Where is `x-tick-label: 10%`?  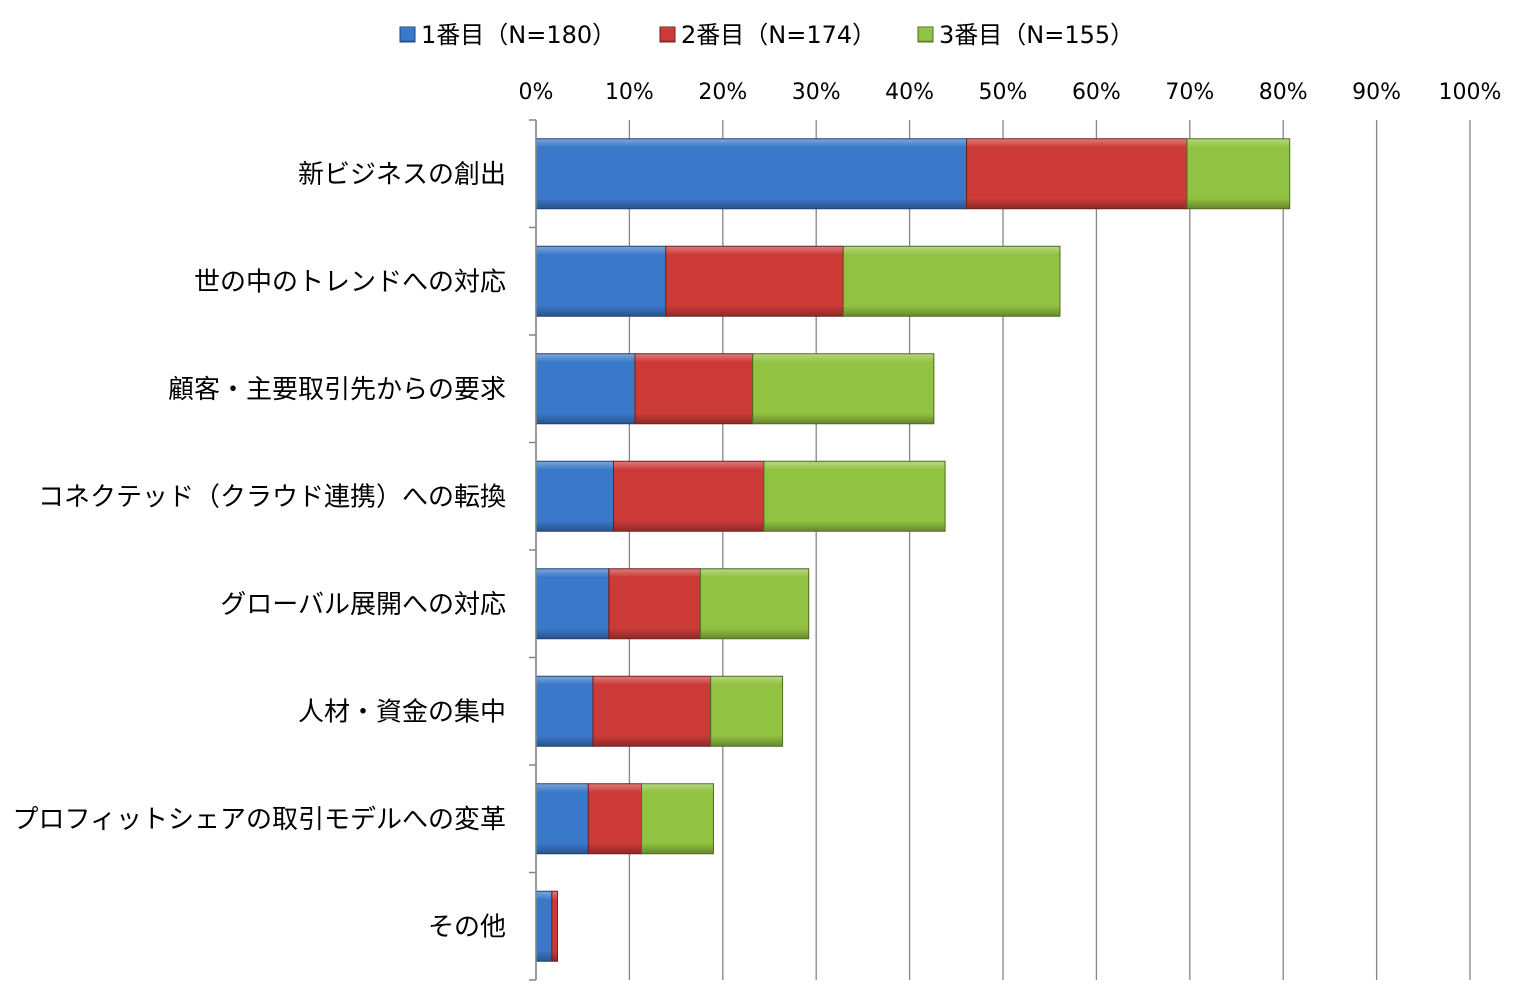 x-tick-label: 10% is located at coordinates (629, 92).